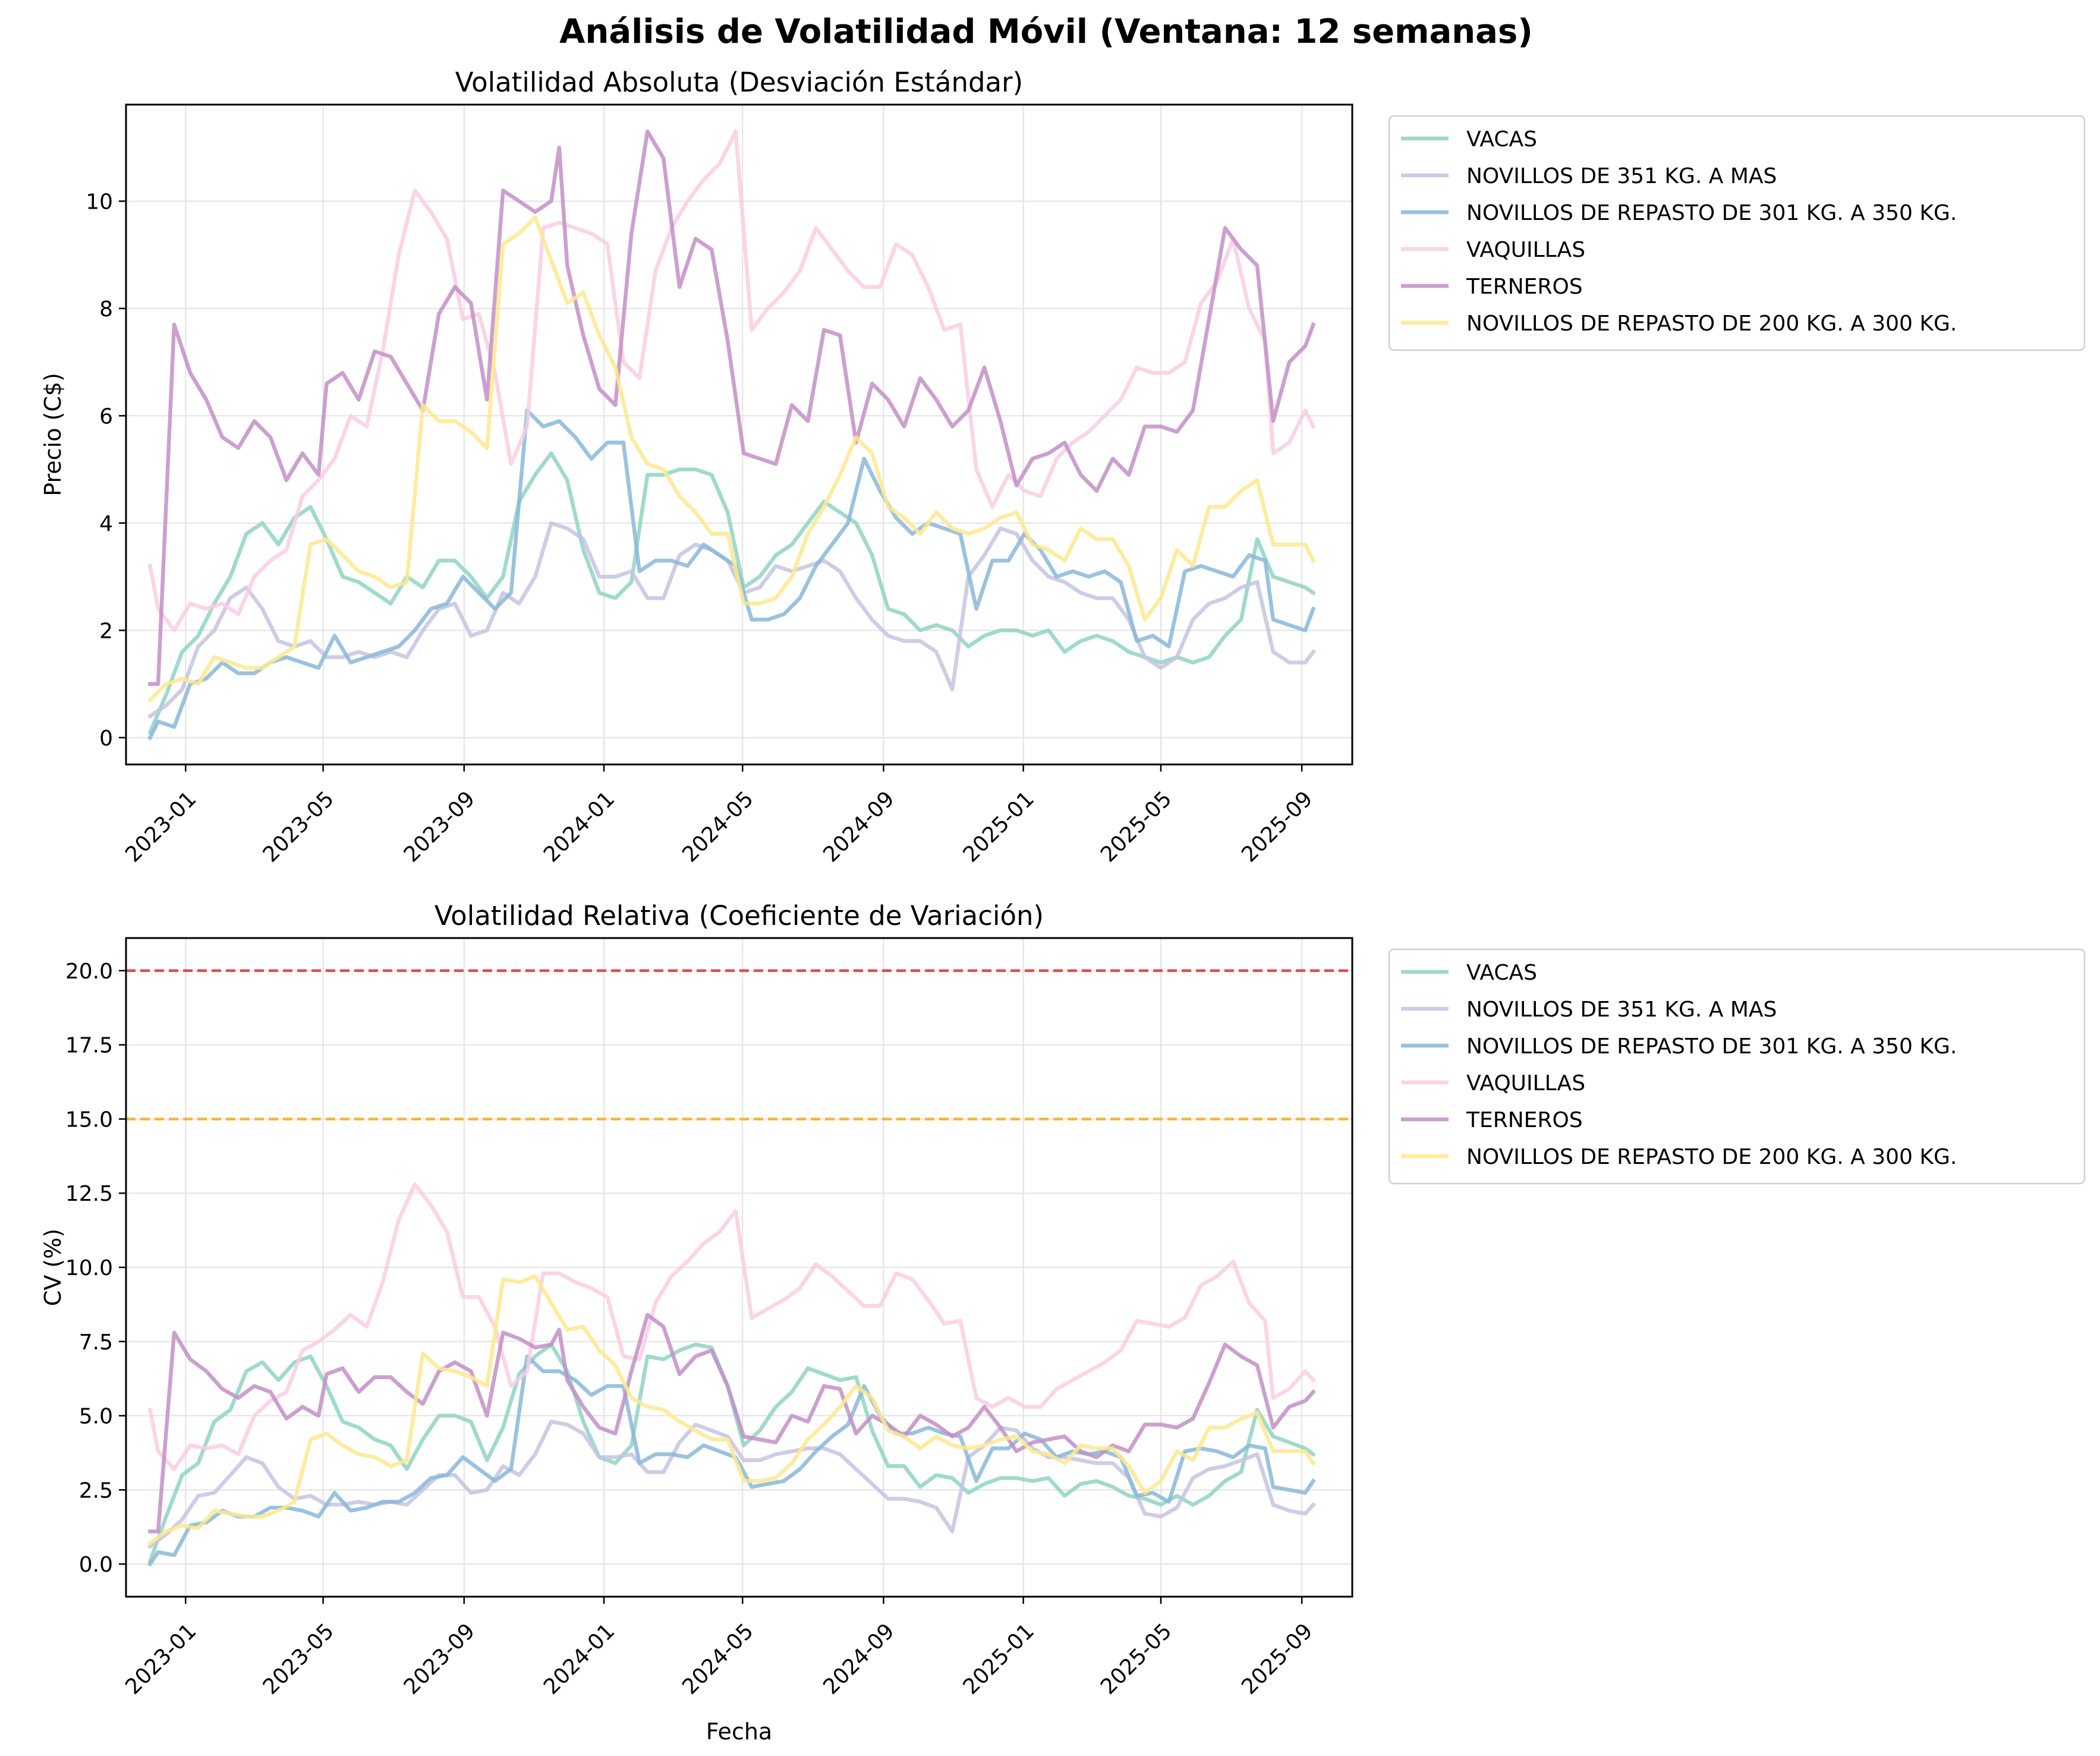  What do you see at coordinates (1524, 1120) in the screenshot?
I see `chart2-legend-label-terneros: TERNEROS` at bounding box center [1524, 1120].